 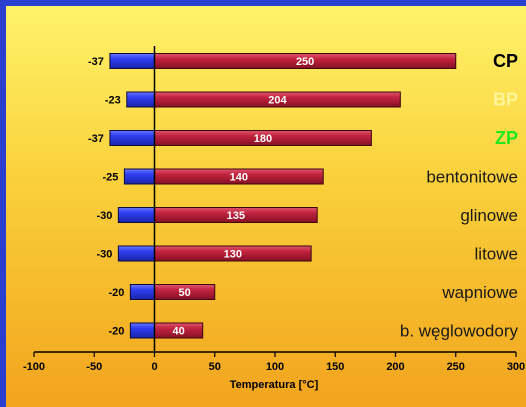 I want to click on x-tick-label-2: 0, so click(x=154, y=367).